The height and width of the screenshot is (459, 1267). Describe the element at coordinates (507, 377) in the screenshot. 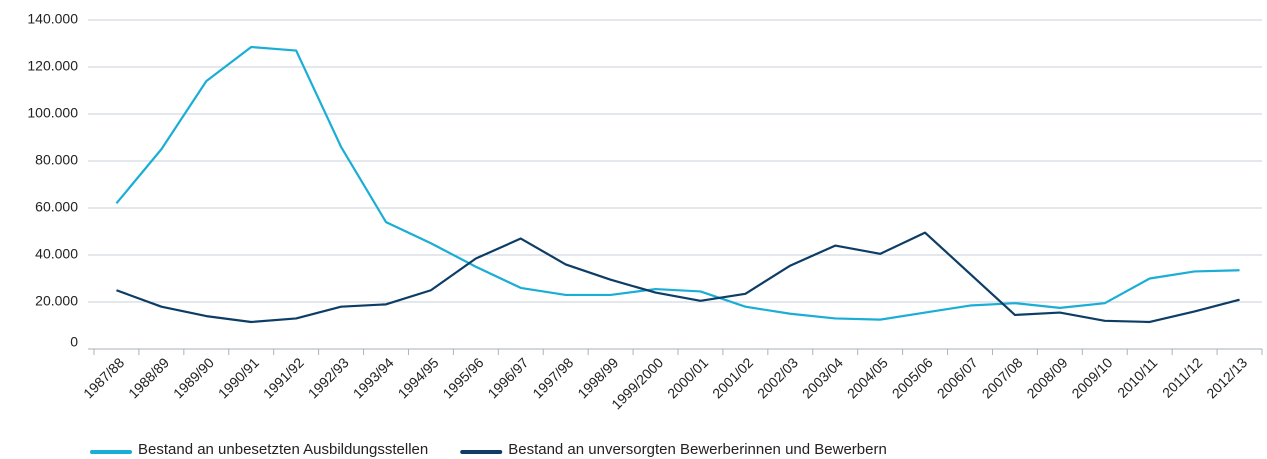

I see `x-tick-label: 1996/97` at that location.